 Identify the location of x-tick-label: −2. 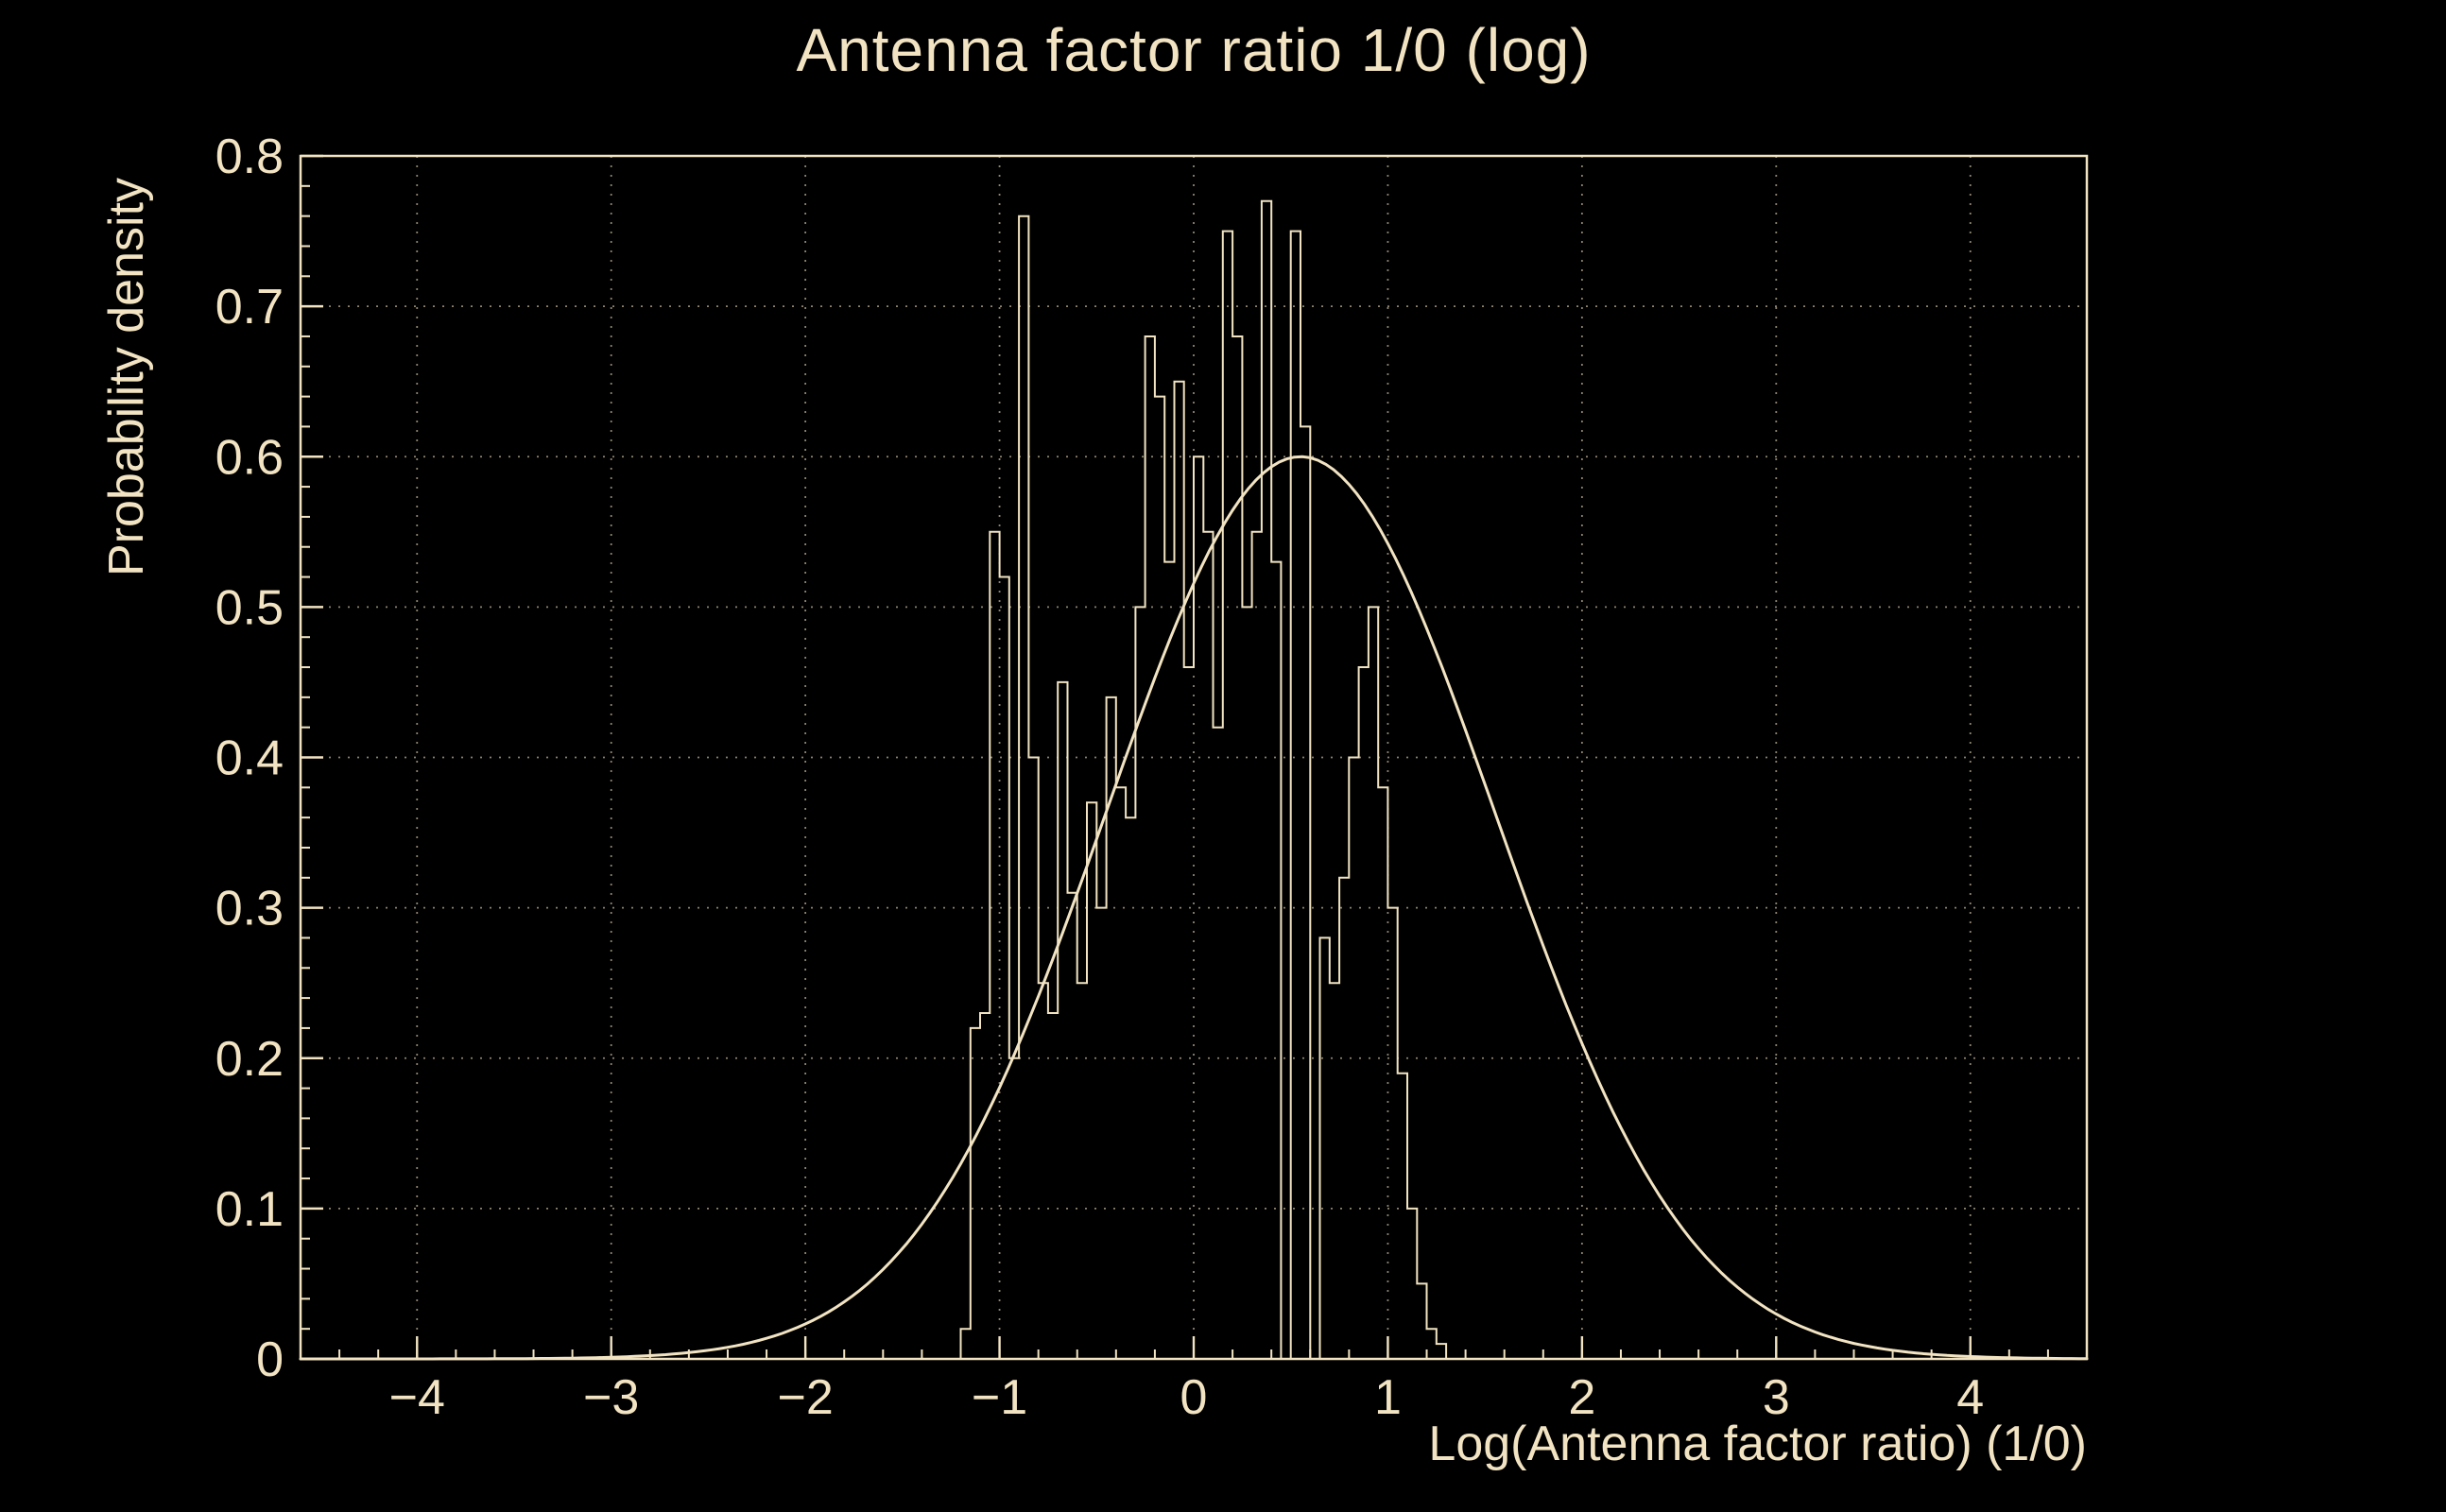
(805, 1397).